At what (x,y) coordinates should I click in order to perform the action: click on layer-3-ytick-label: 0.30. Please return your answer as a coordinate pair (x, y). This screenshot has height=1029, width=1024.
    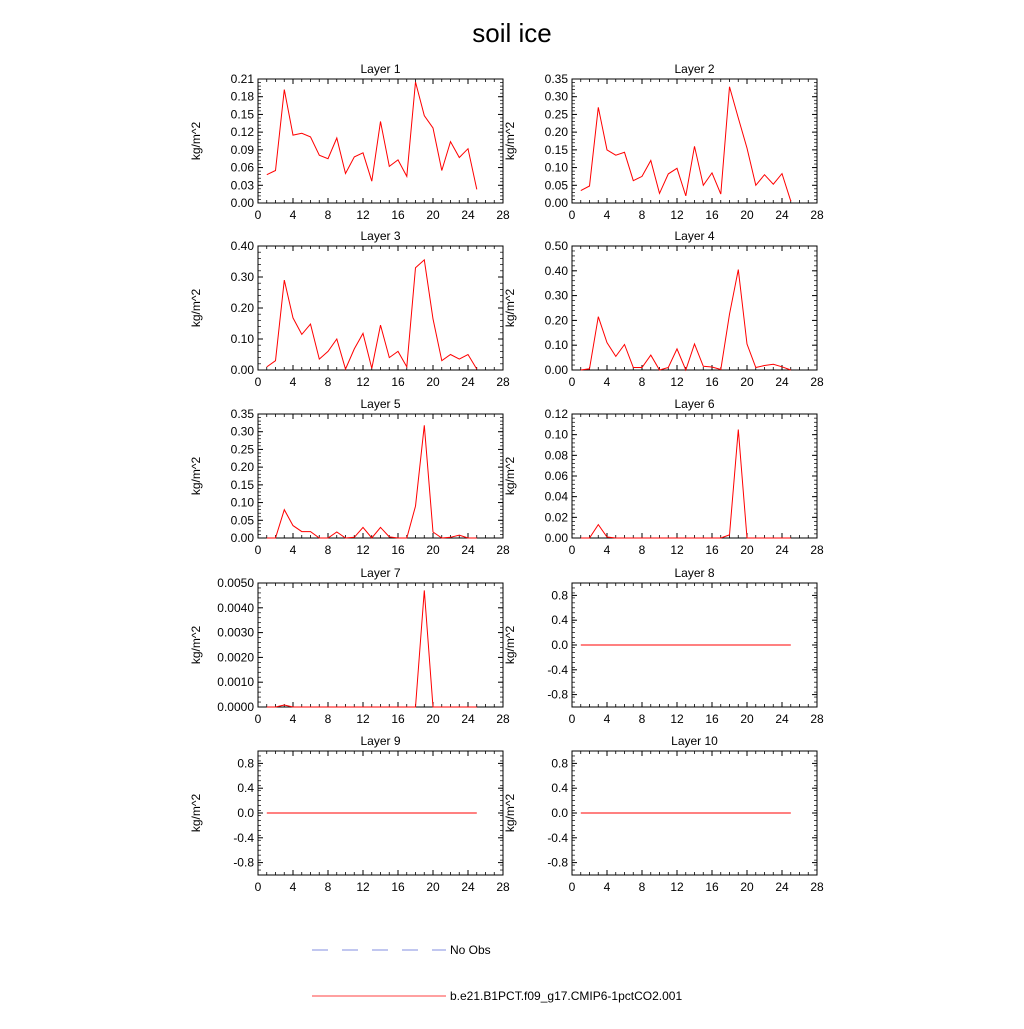
    Looking at the image, I should click on (243, 277).